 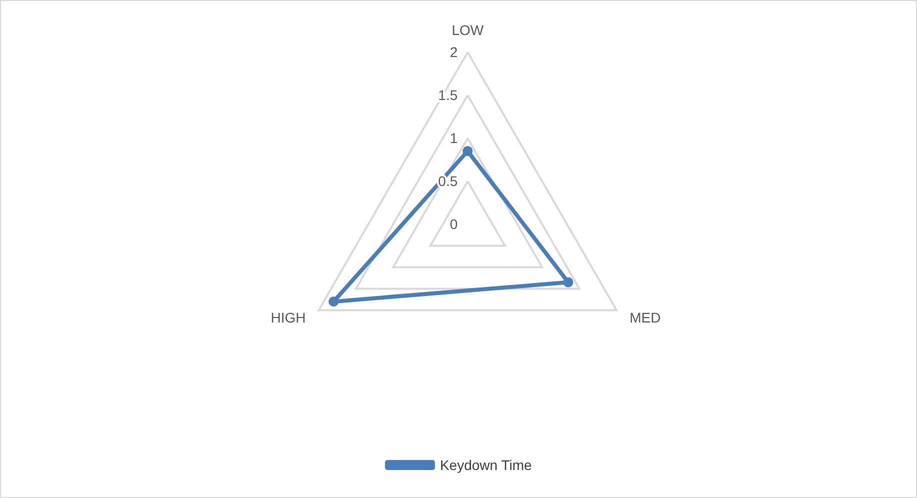 I want to click on spoke-label: MED, so click(x=645, y=318).